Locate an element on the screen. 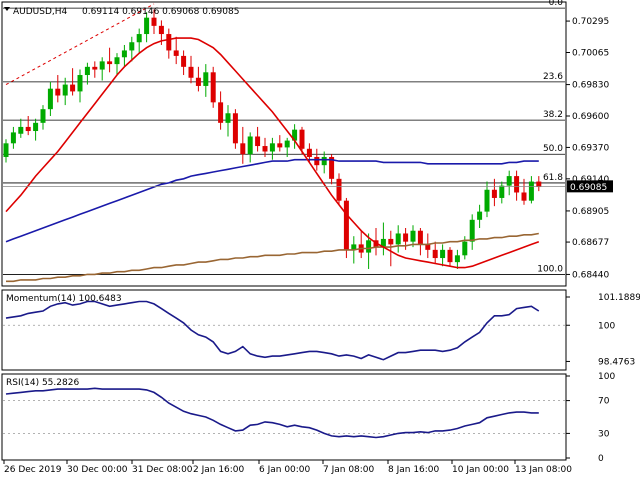 This screenshot has width=640, height=484. price-axis-label: 0.69370 is located at coordinates (590, 148).